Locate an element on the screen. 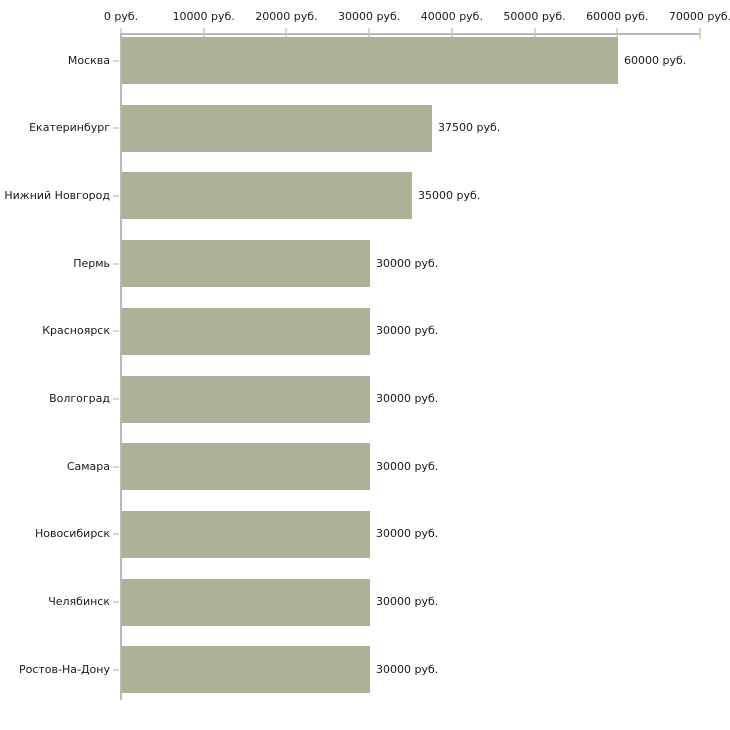 This screenshot has height=730, width=730. value-label: 60000 руб. is located at coordinates (655, 60).